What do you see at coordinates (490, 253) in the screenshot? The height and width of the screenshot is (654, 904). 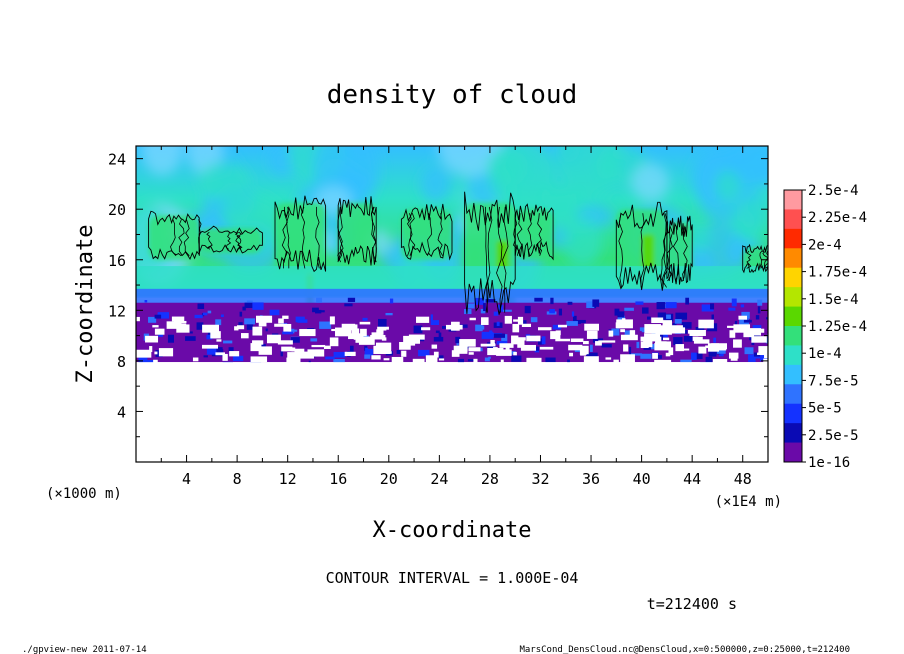 I see `contour-line` at bounding box center [490, 253].